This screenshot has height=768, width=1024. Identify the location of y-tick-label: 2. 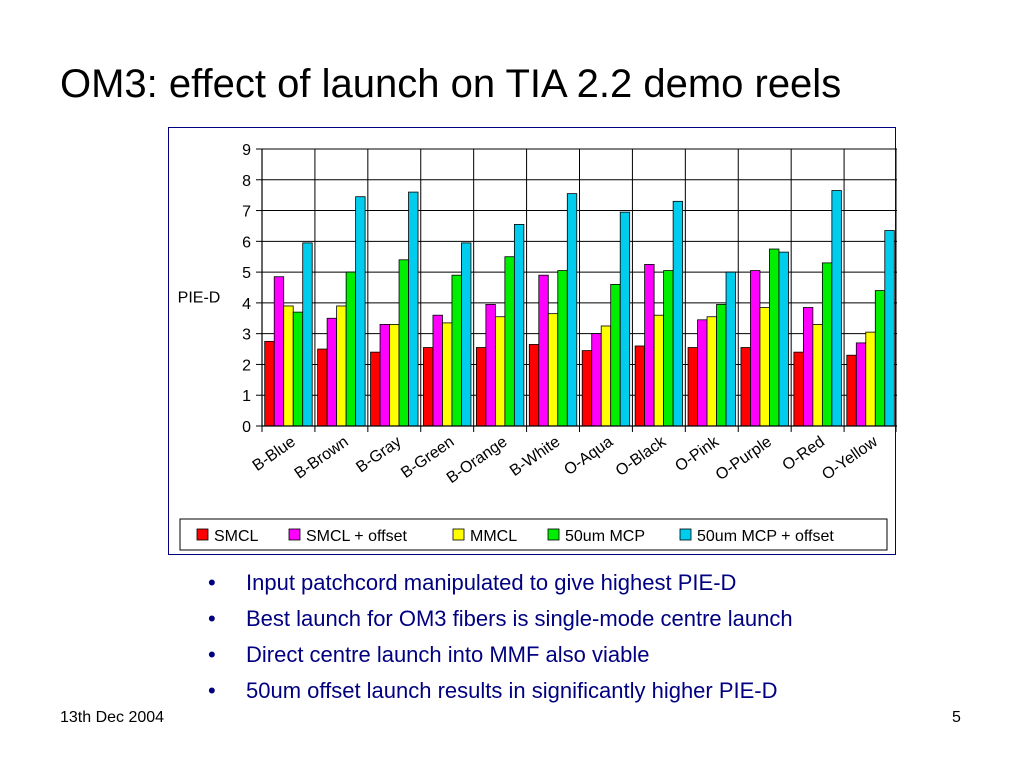
(246, 365).